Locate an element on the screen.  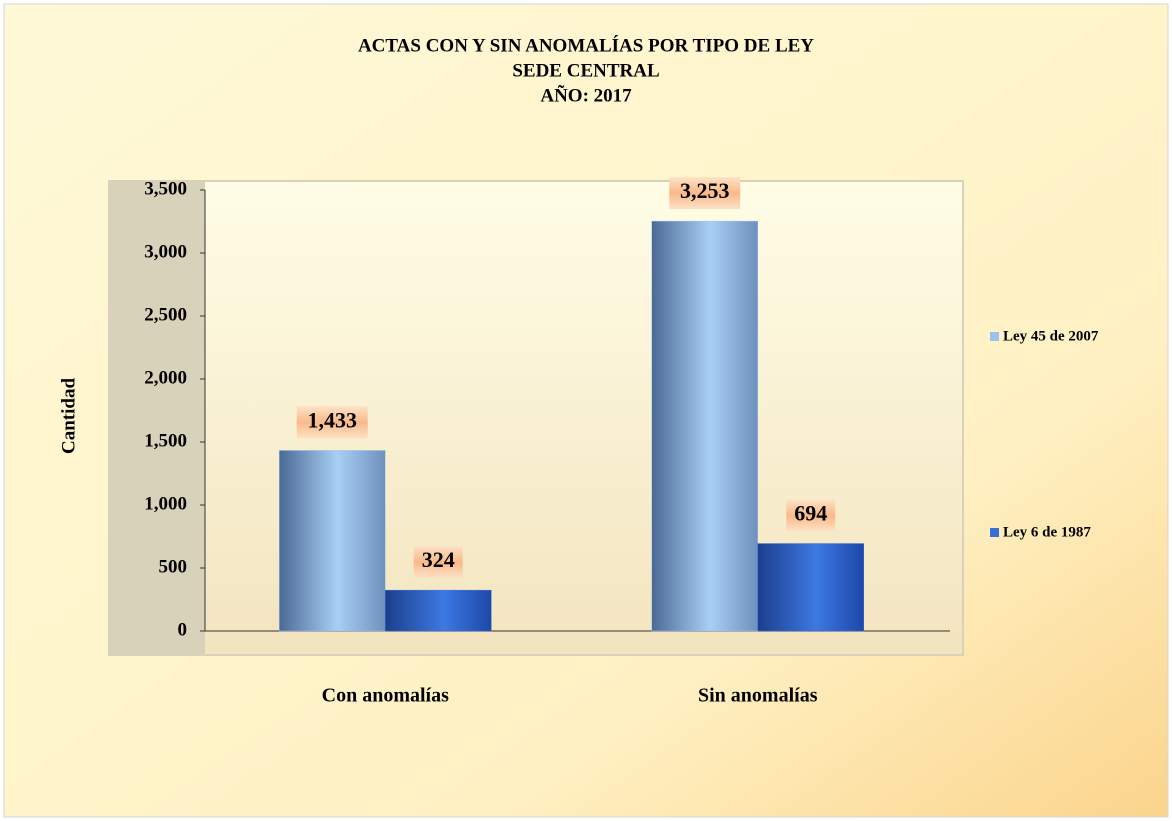
data-label: 1,433 is located at coordinates (333, 419).